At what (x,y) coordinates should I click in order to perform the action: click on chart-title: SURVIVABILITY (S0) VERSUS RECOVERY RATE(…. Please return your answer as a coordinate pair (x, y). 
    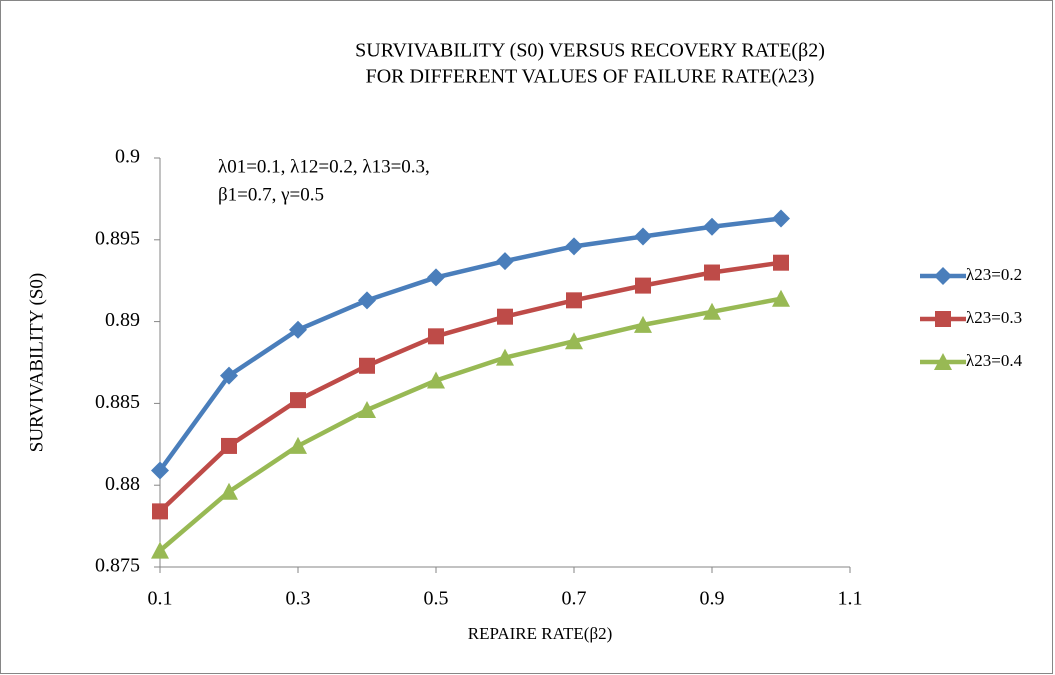
    Looking at the image, I should click on (590, 51).